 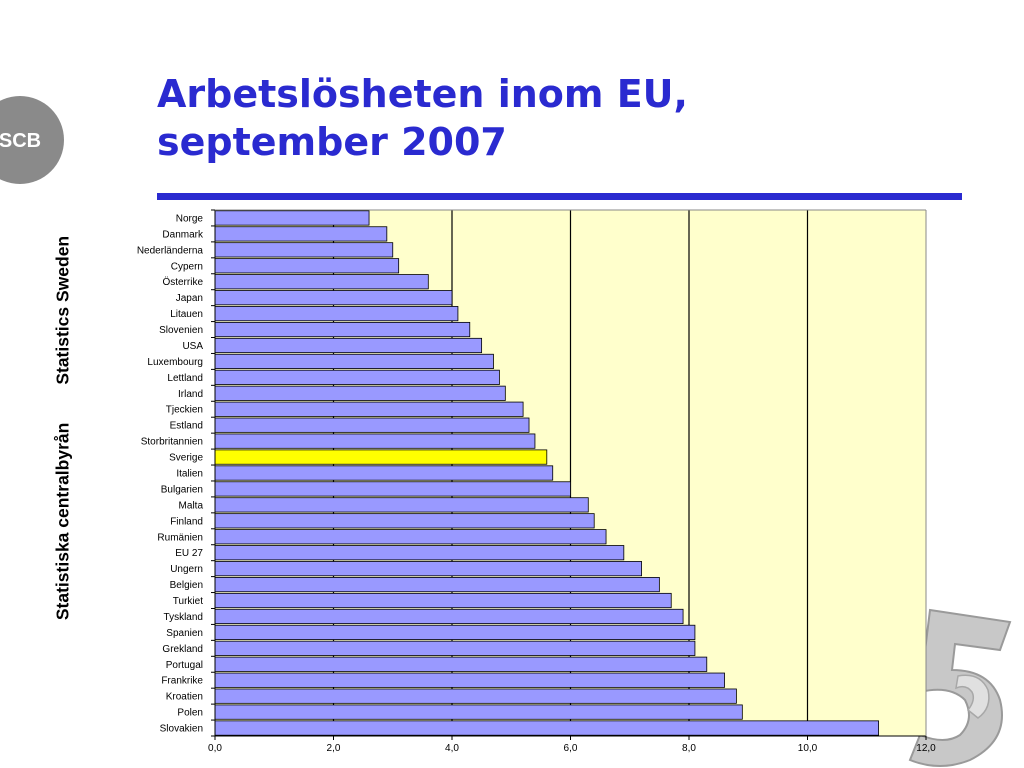 I want to click on category-label: Slovakien, so click(x=181, y=729).